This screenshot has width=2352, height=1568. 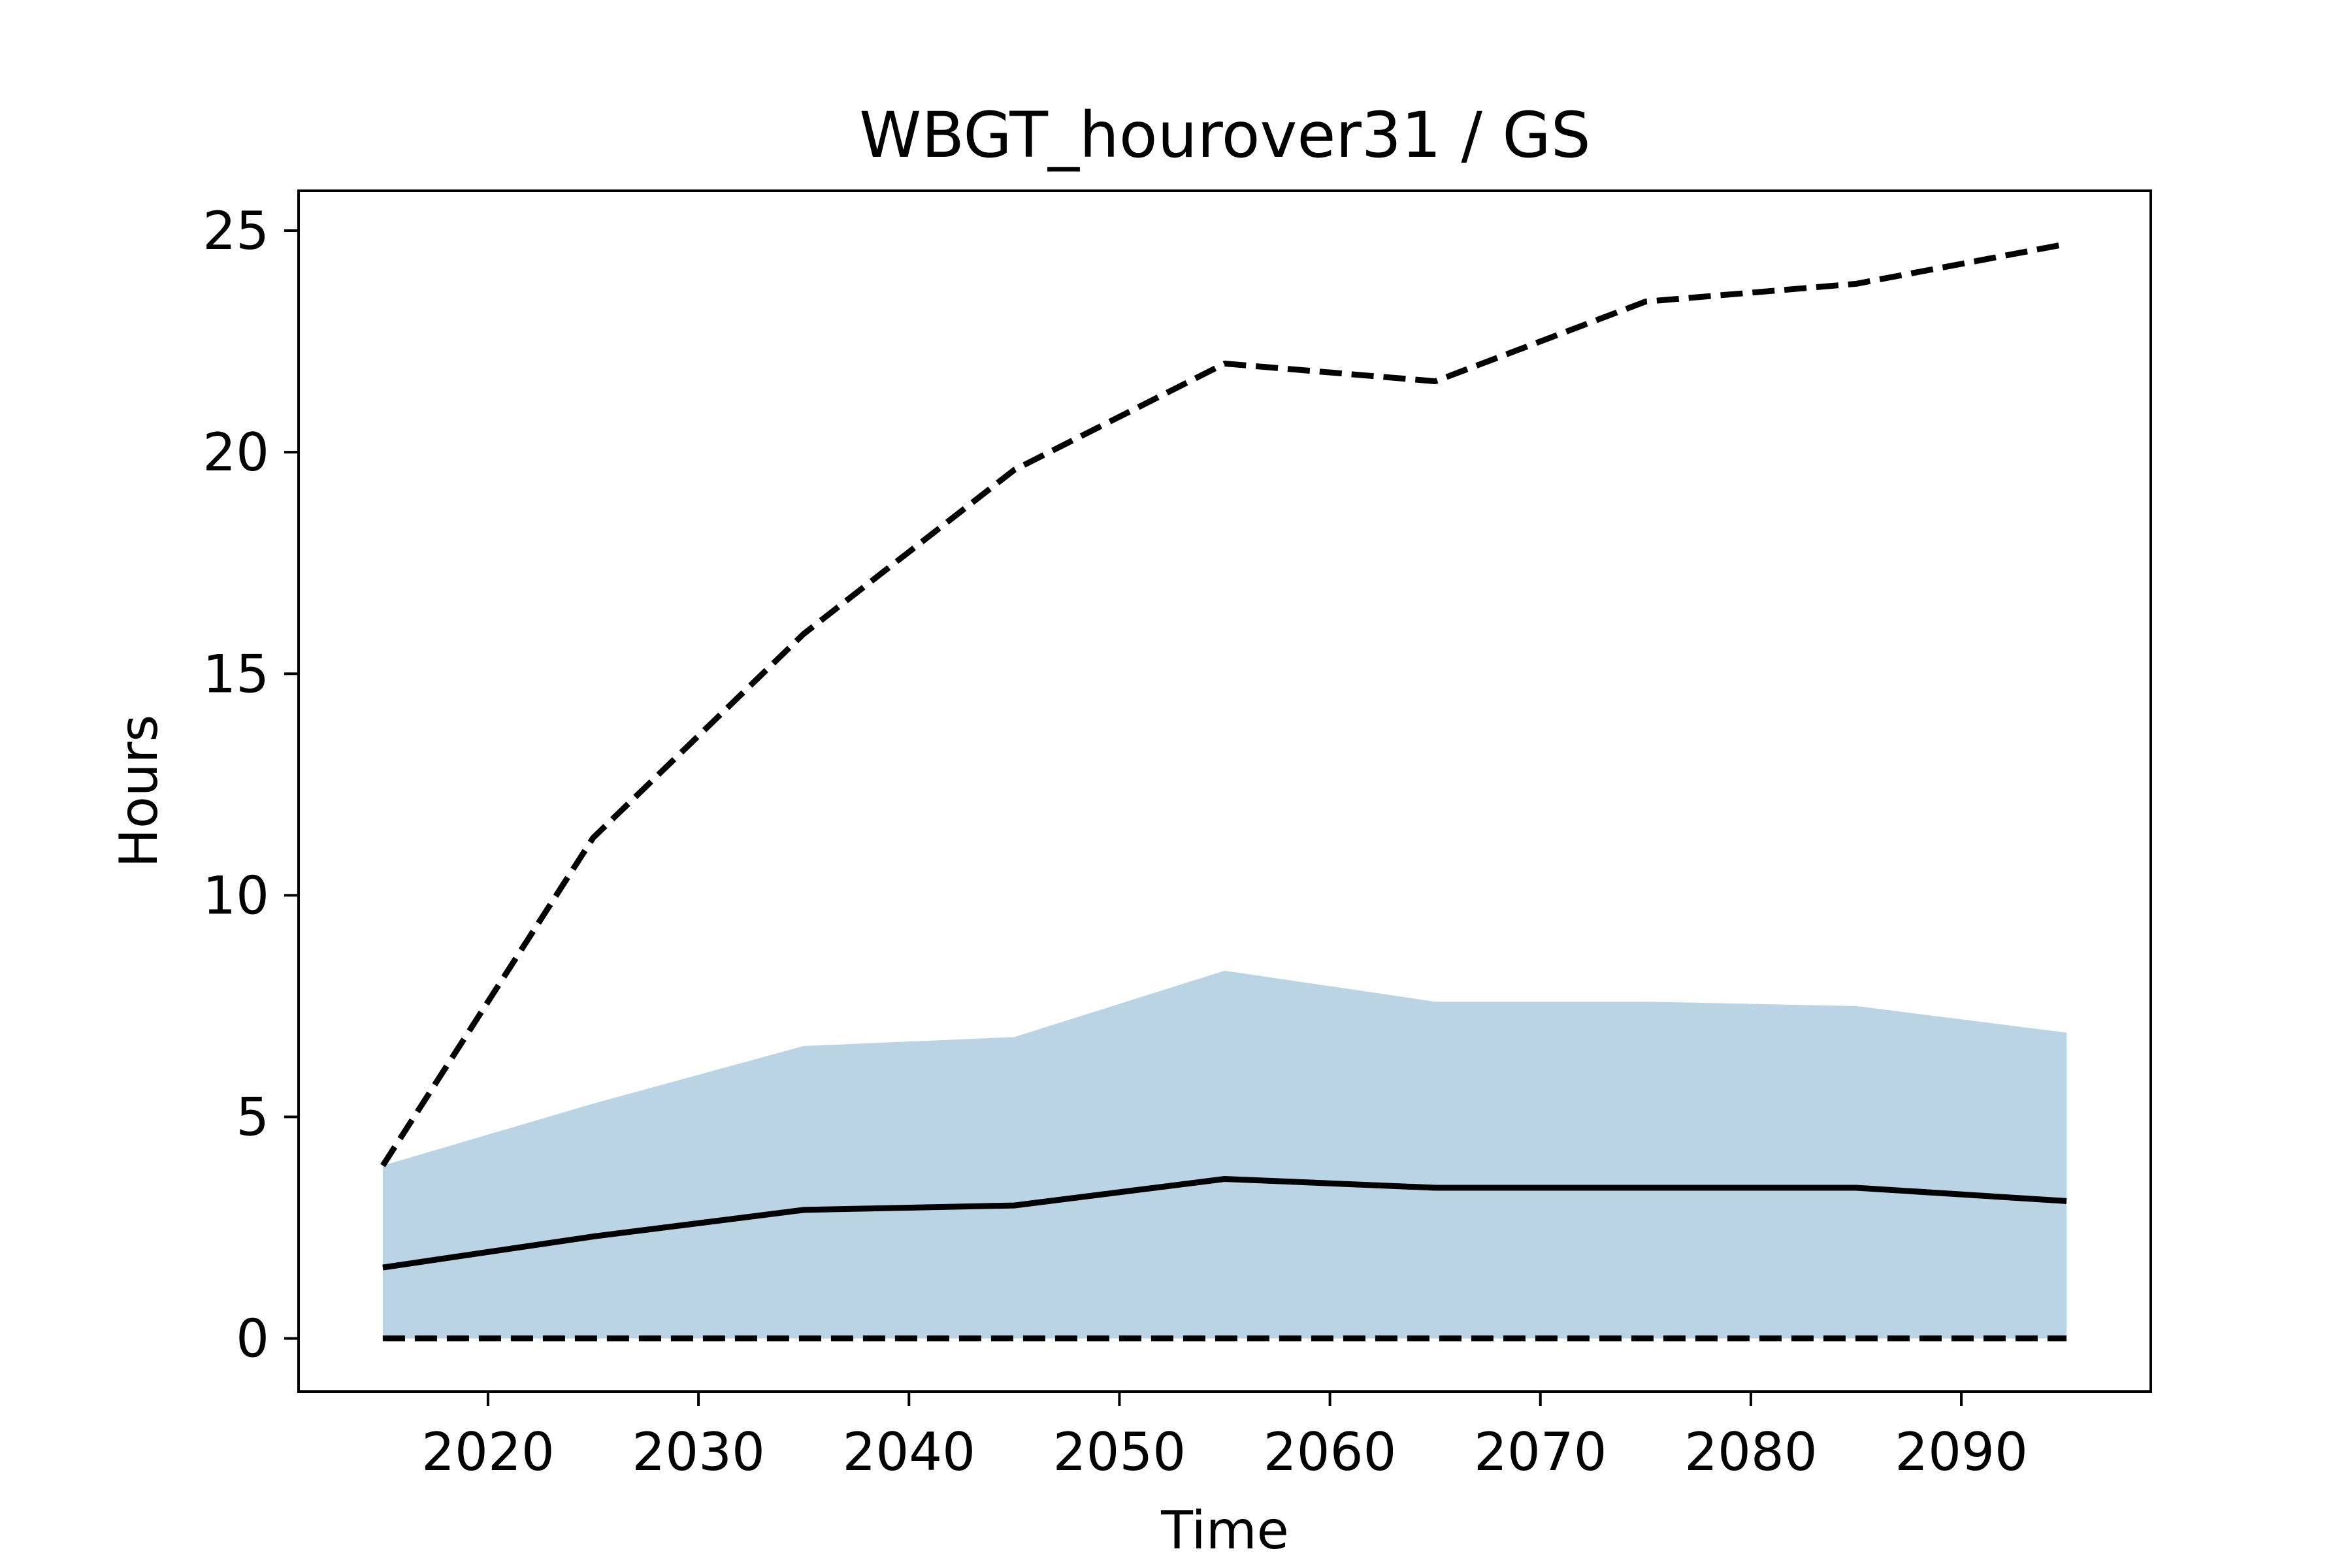 I want to click on y-tick-label: 10, so click(x=236, y=895).